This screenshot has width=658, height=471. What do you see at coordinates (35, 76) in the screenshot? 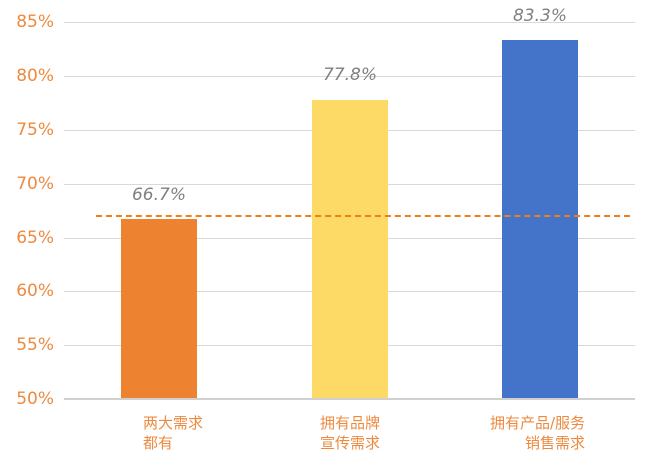
I see `y-tick-80: 80%` at bounding box center [35, 76].